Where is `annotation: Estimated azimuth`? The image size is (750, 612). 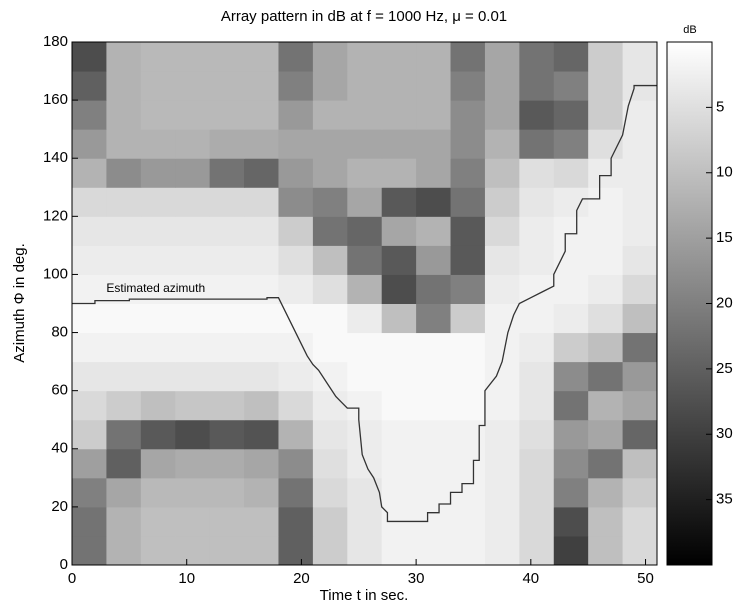
annotation: Estimated azimuth is located at coordinates (155, 288).